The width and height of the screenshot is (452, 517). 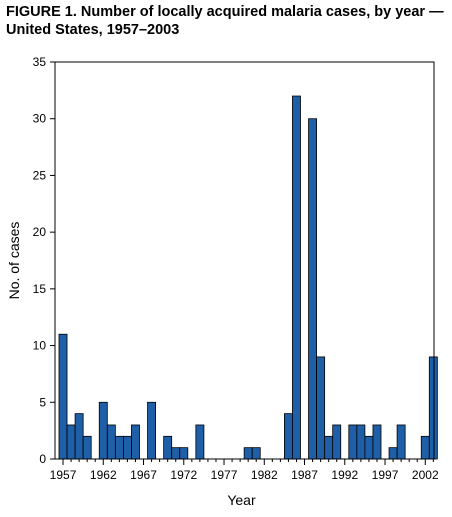 I want to click on bar-1998, so click(x=393, y=453).